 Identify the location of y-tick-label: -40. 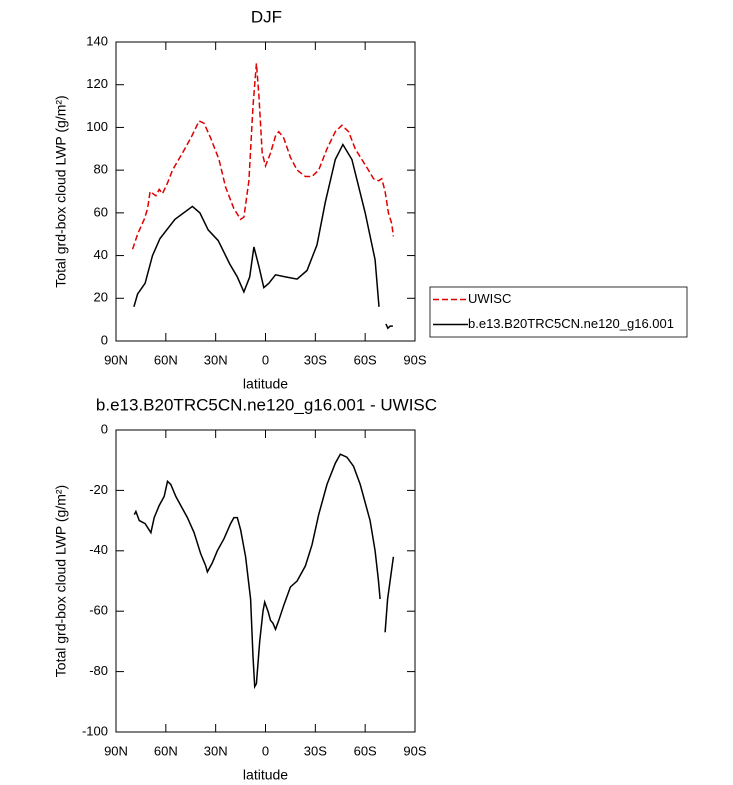
(98, 549).